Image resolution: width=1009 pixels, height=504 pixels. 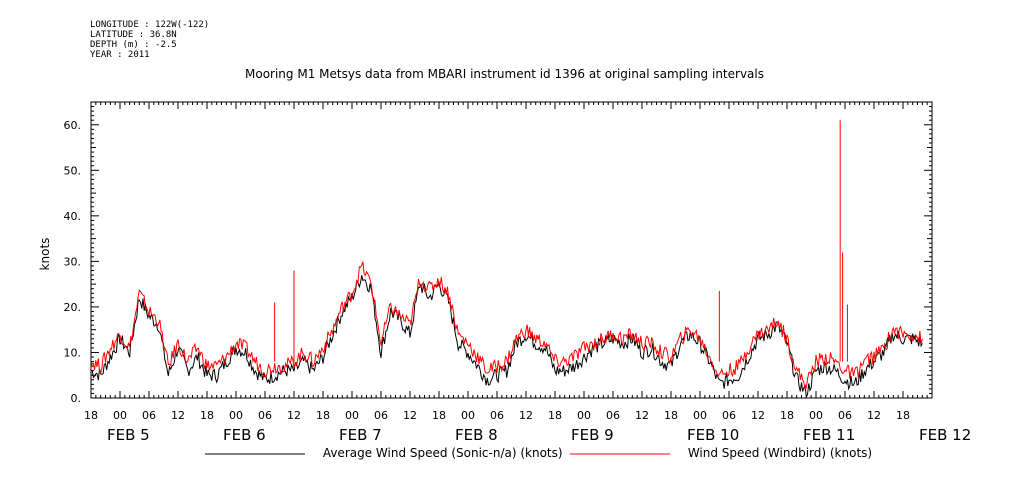 I want to click on legend-black: Average Wind Speed (Sonic-n/a) (knots), so click(x=384, y=453).